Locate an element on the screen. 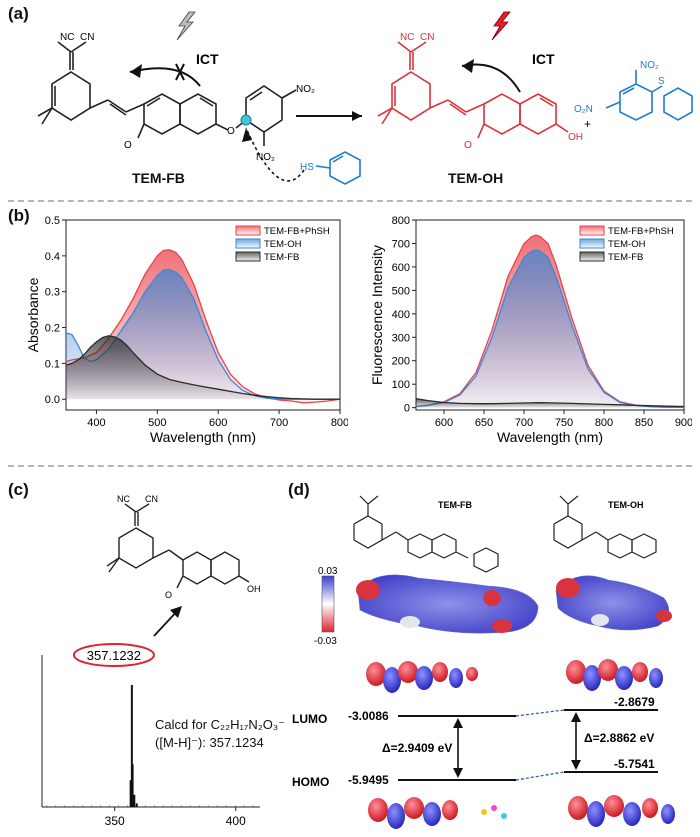  thiol-label: HS is located at coordinates (307, 167).